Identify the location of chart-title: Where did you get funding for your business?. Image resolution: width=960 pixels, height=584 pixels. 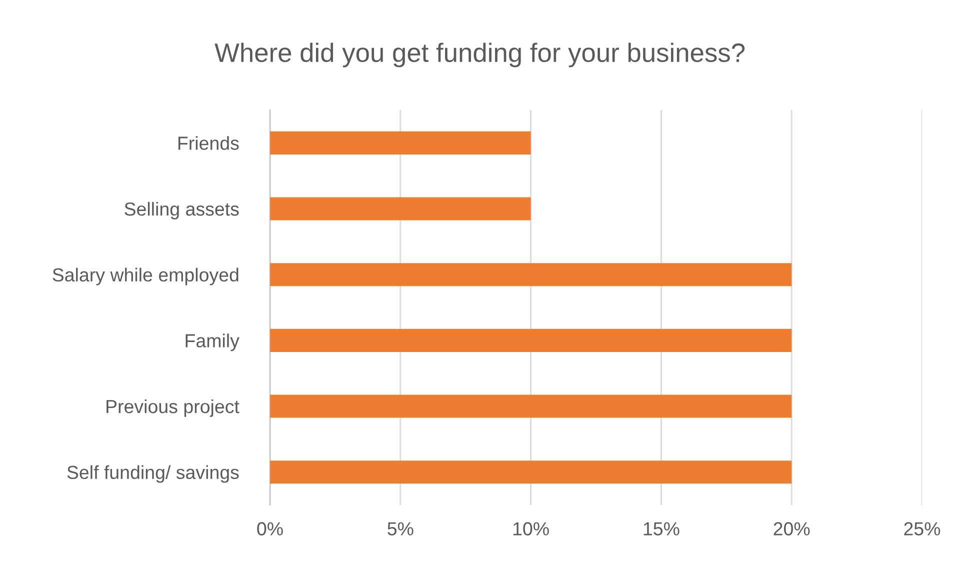
(479, 55).